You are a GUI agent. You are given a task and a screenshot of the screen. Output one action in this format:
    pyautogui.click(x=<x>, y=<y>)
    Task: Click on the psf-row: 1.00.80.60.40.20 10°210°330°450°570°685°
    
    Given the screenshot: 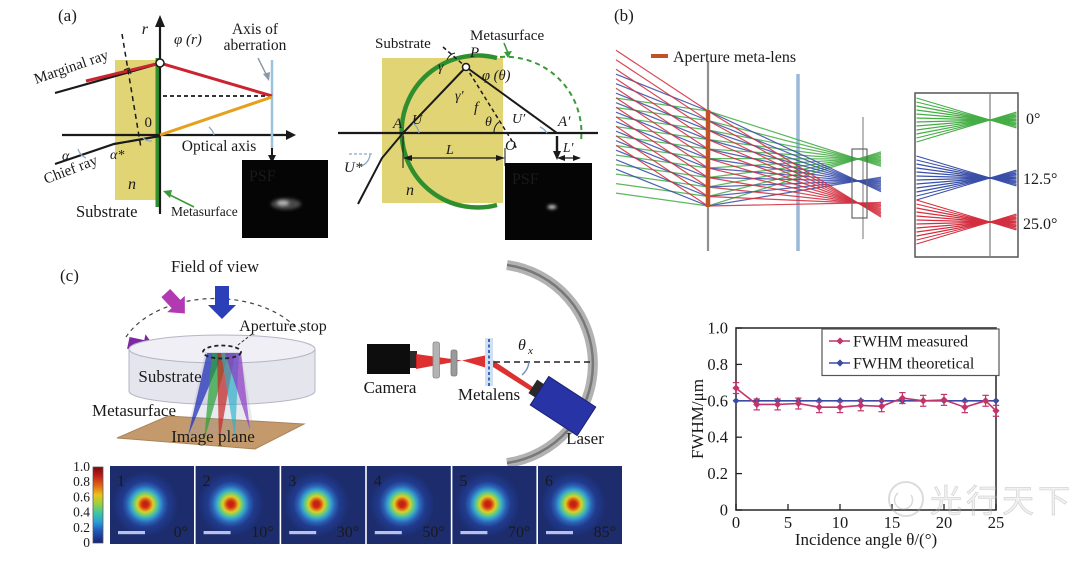 What is the action you would take?
    pyautogui.click(x=347, y=504)
    